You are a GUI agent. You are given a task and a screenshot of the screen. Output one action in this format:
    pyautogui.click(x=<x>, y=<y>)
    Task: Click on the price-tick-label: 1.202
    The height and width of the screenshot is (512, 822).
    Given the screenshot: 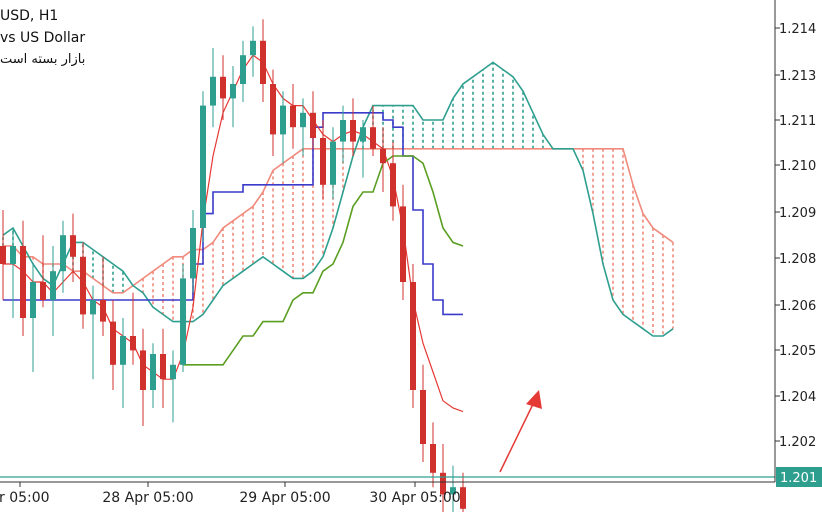 What is the action you would take?
    pyautogui.click(x=797, y=442)
    